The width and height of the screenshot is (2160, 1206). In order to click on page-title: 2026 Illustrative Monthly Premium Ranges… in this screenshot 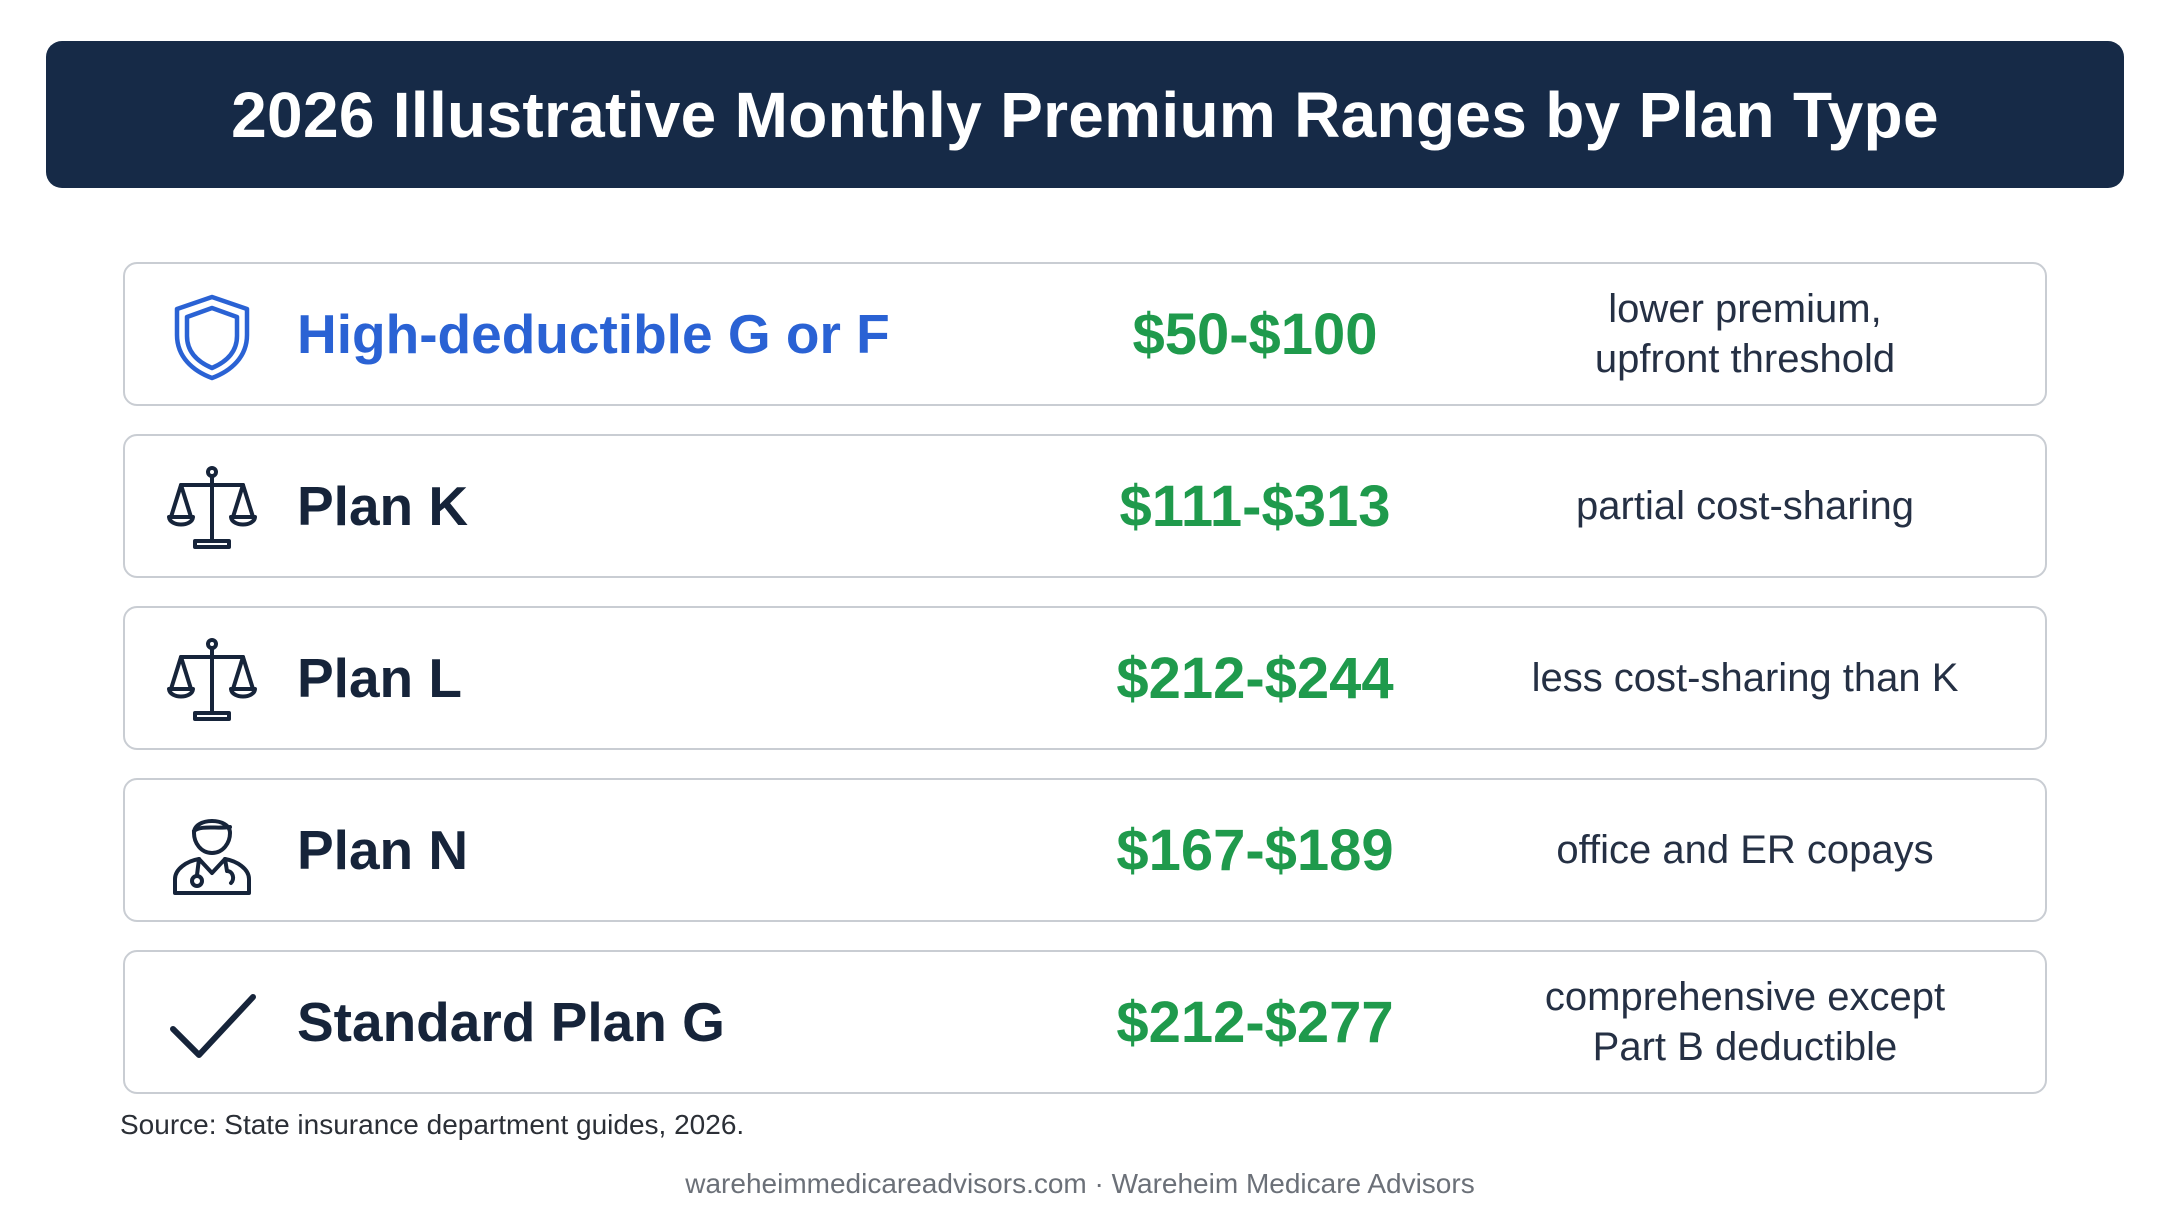, I will do `click(1085, 114)`.